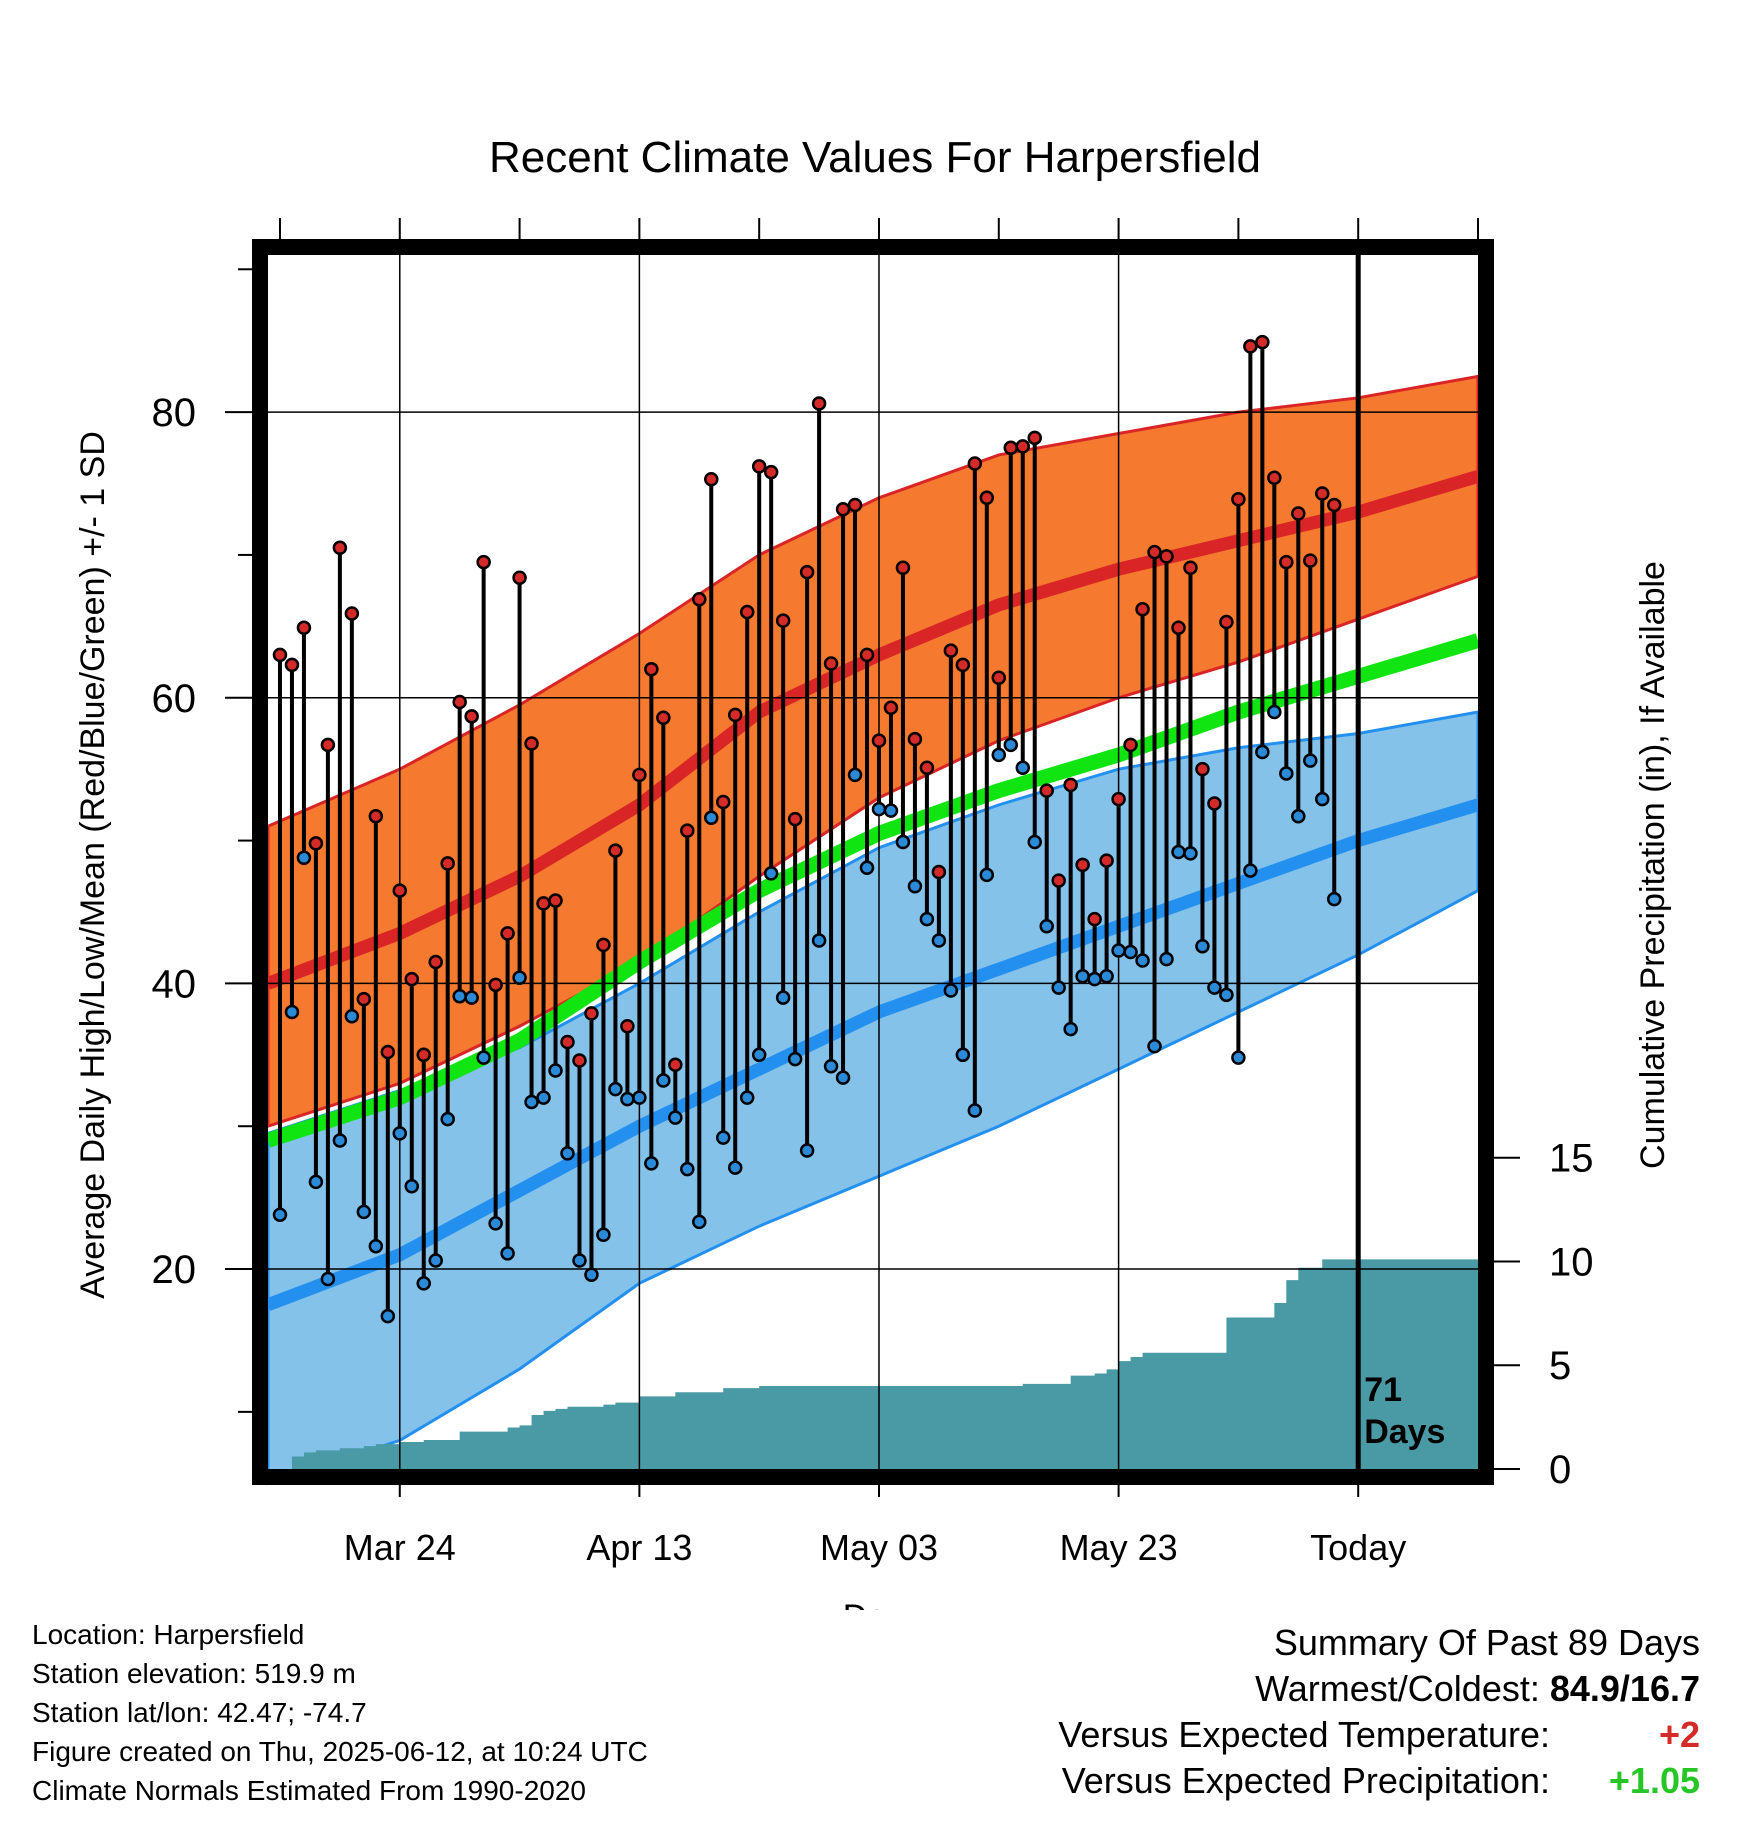 This screenshot has height=1828, width=1748. What do you see at coordinates (873, 1364) in the screenshot?
I see `precipitation-area` at bounding box center [873, 1364].